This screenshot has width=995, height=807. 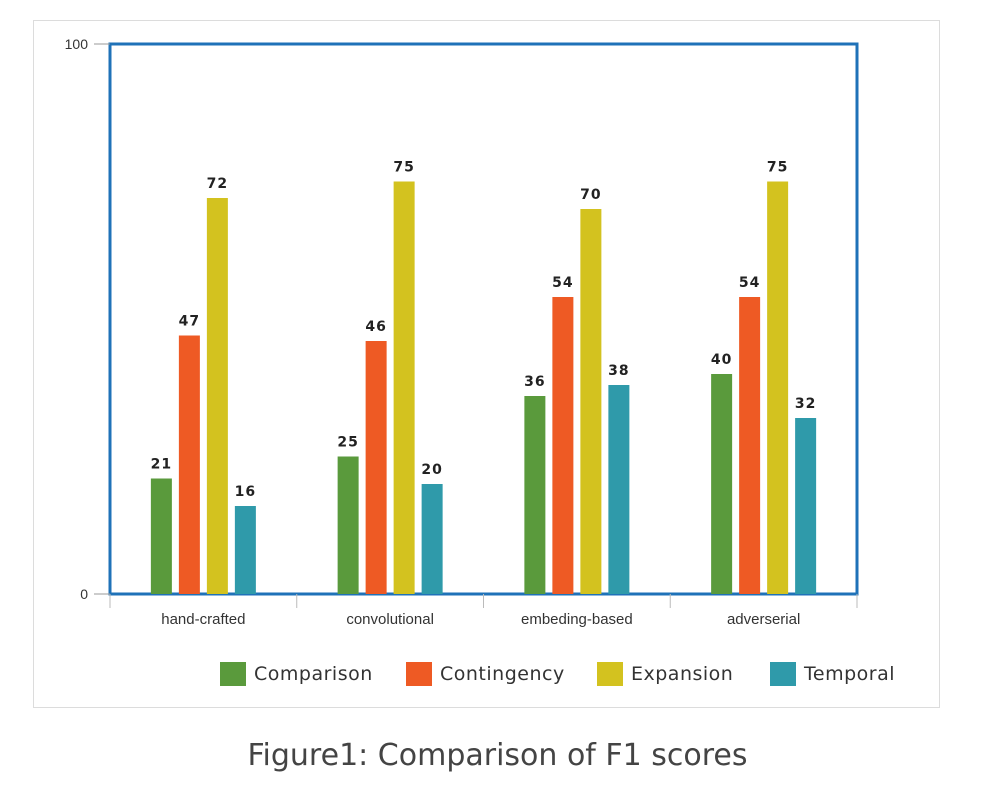 What do you see at coordinates (590, 195) in the screenshot?
I see `data-label-embeding-based-expansion: 70` at bounding box center [590, 195].